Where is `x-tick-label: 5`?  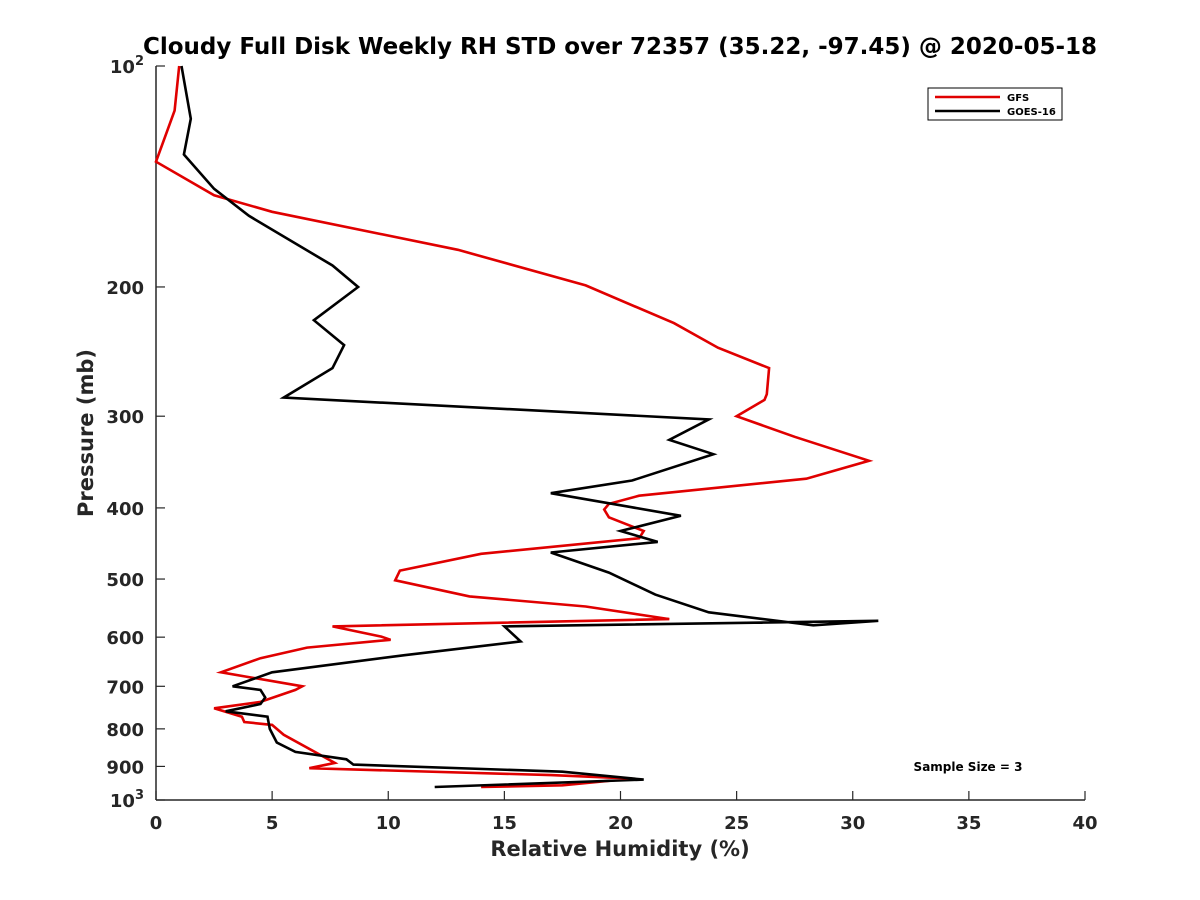
x-tick-label: 5 is located at coordinates (272, 823).